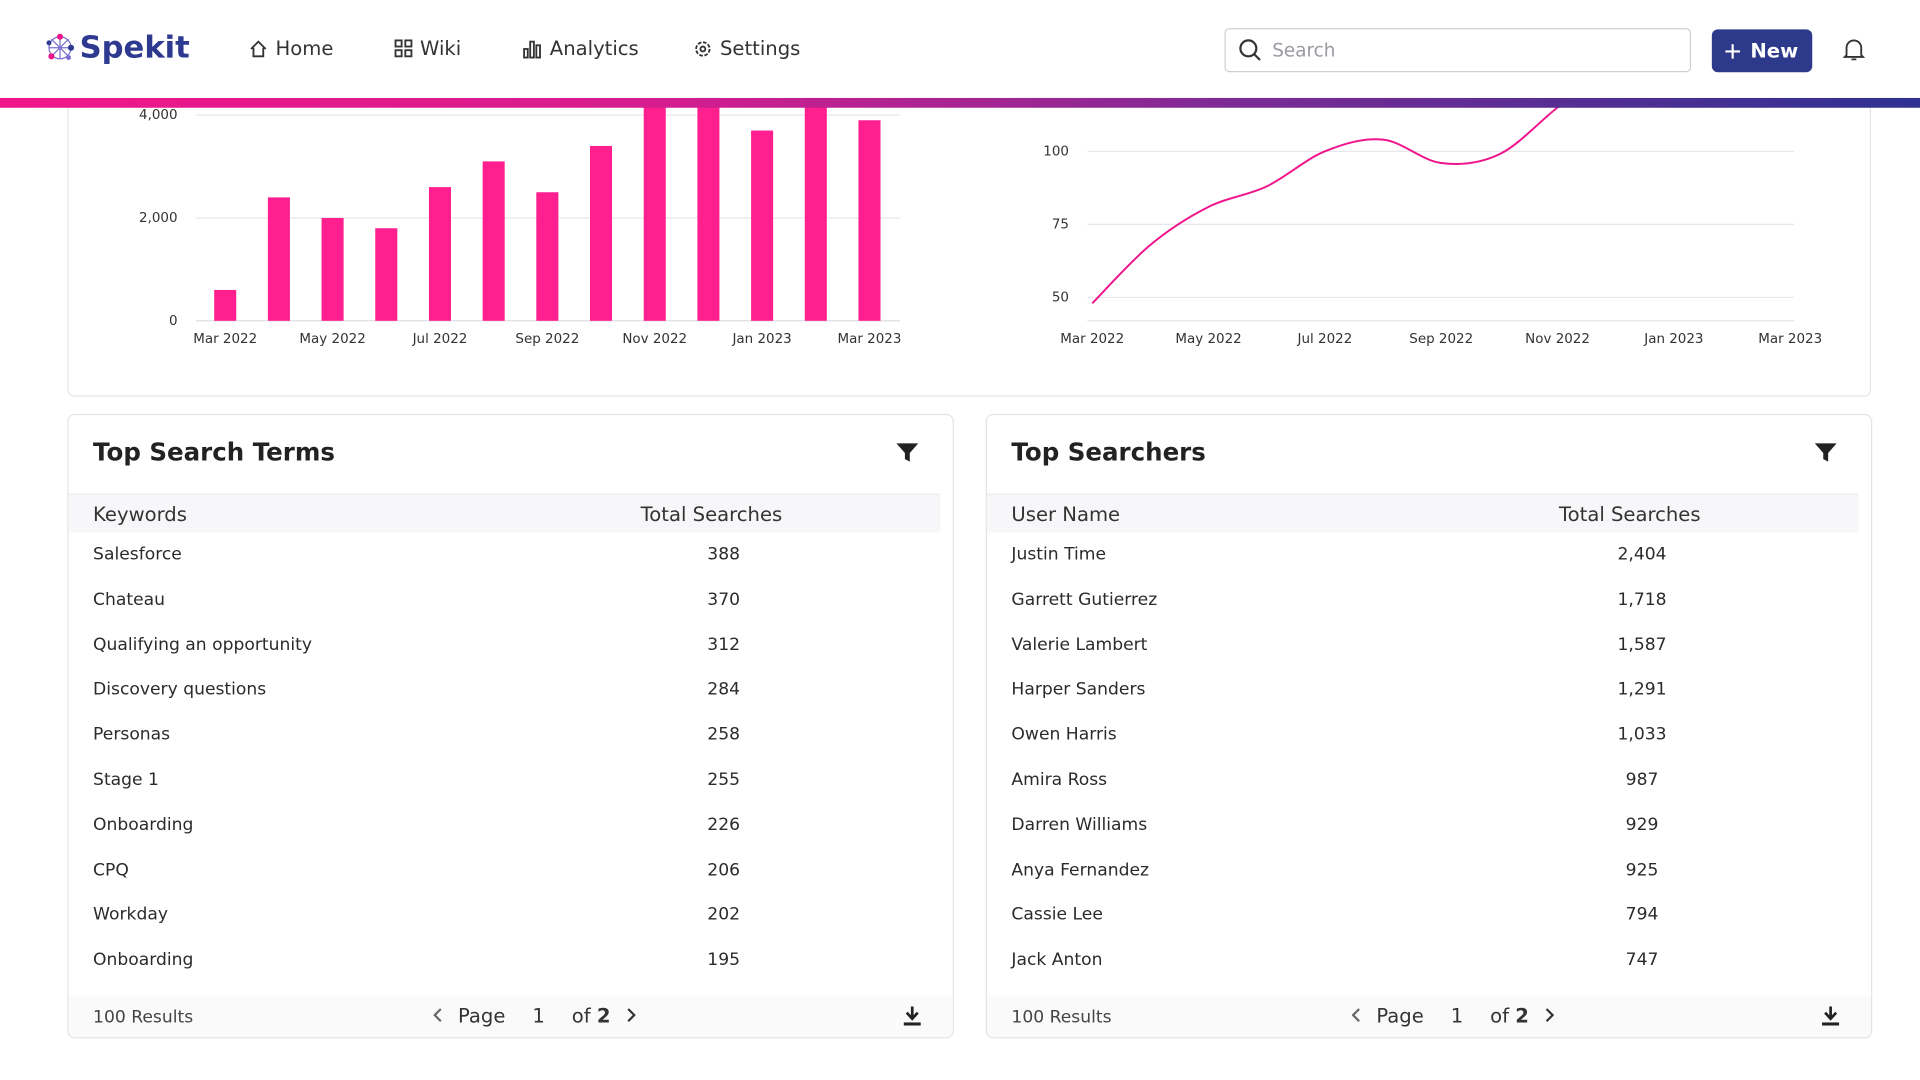 This screenshot has width=1920, height=1080. I want to click on nav-label: Home, so click(304, 48).